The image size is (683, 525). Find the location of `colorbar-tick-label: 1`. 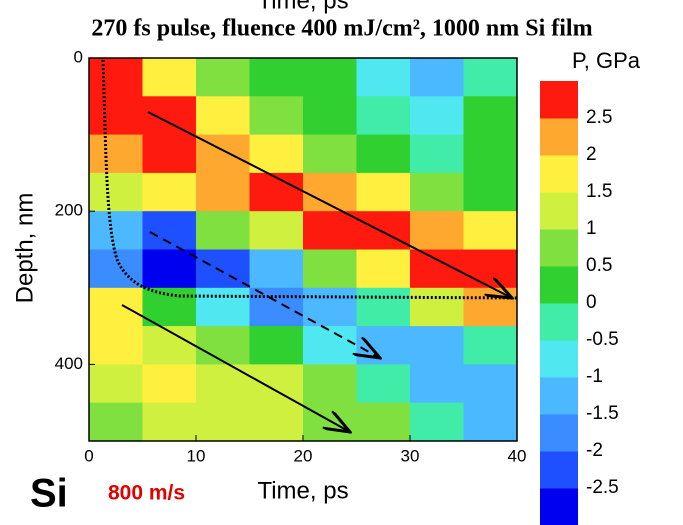

colorbar-tick-label: 1 is located at coordinates (591, 228).